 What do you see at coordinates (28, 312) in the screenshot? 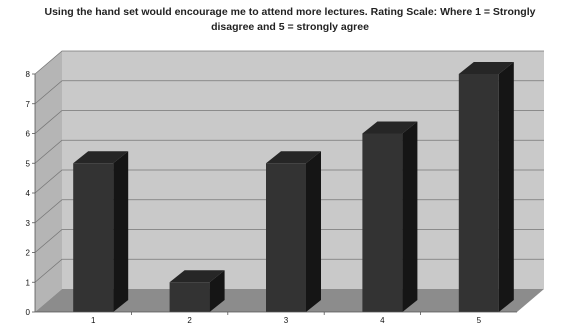
I see `y-tick-label: 0` at bounding box center [28, 312].